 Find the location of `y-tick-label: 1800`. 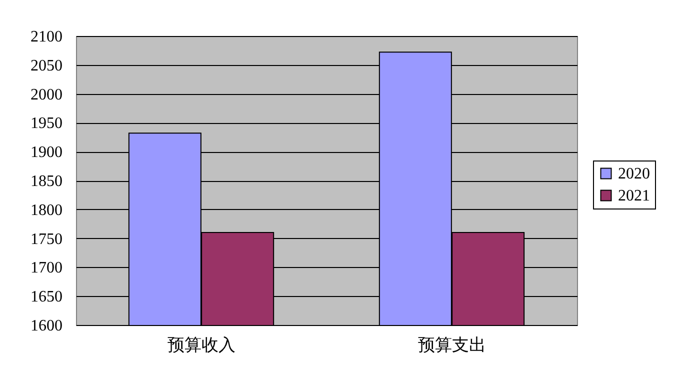

y-tick-label: 1800 is located at coordinates (46, 210).